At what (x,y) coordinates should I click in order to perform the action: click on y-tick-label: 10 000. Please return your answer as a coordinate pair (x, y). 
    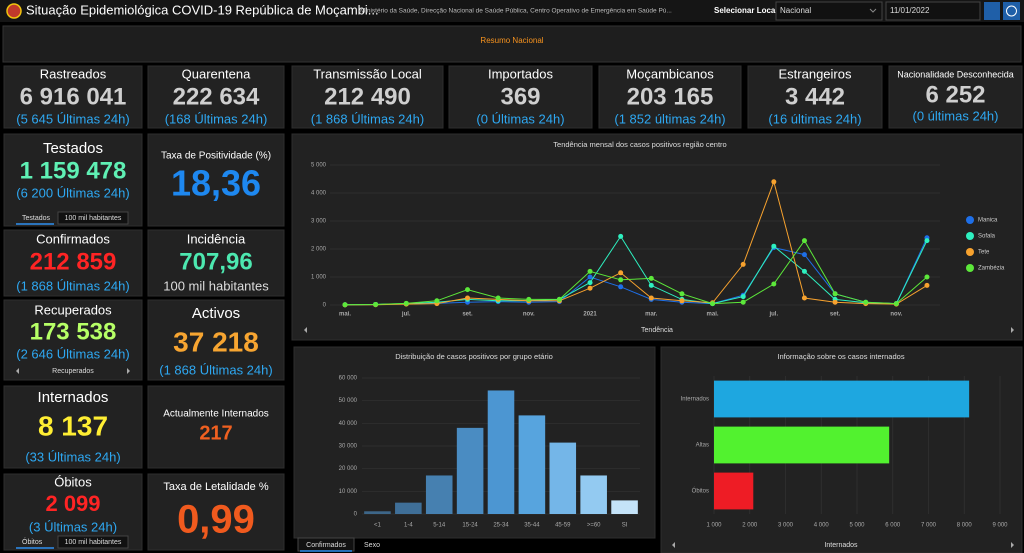
    Looking at the image, I should click on (348, 492).